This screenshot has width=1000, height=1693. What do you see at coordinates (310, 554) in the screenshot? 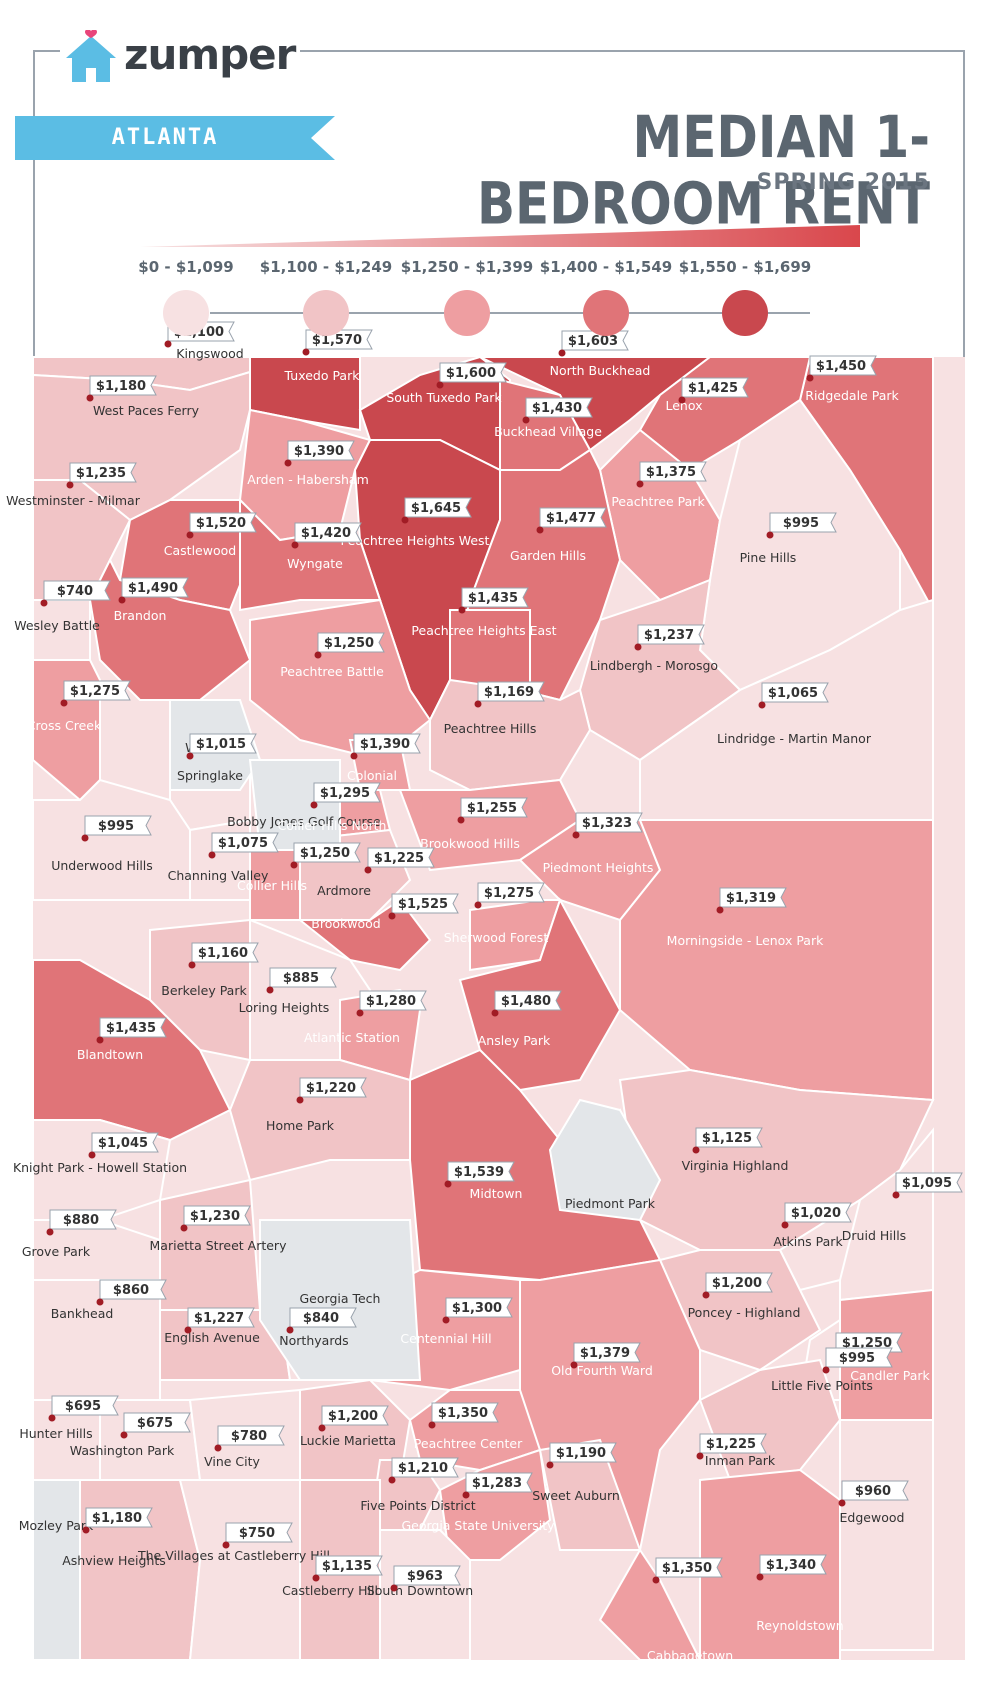
I see `region-wyngate` at bounding box center [310, 554].